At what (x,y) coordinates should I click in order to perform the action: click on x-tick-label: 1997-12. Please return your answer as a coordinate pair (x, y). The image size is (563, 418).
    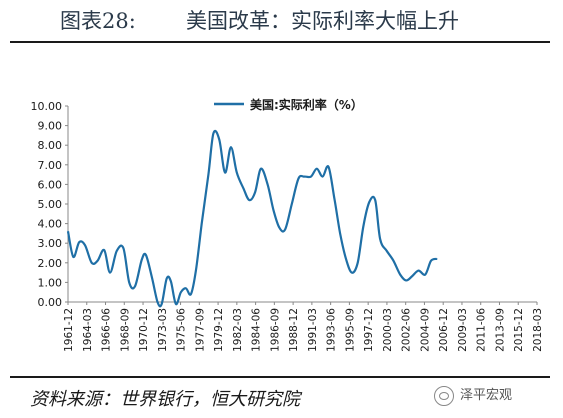
    Looking at the image, I should click on (369, 330).